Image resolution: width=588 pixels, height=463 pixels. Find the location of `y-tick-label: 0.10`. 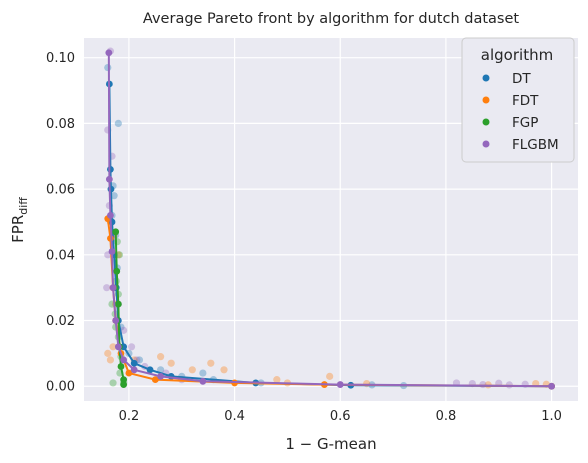

y-tick-label: 0.10 is located at coordinates (60, 58).